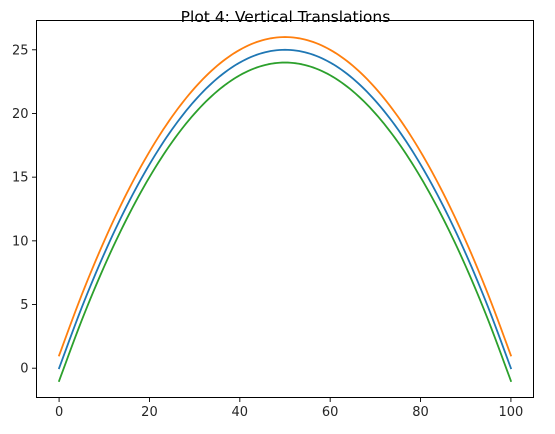 Image resolution: width=555 pixels, height=434 pixels. I want to click on y-tick-label: 5, so click(24, 305).